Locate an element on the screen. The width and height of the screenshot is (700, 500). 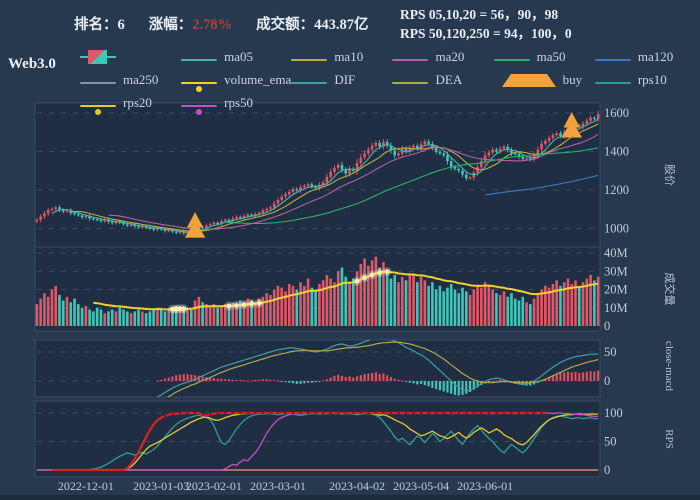
rps-pane-title: RPS is located at coordinates (669, 439).